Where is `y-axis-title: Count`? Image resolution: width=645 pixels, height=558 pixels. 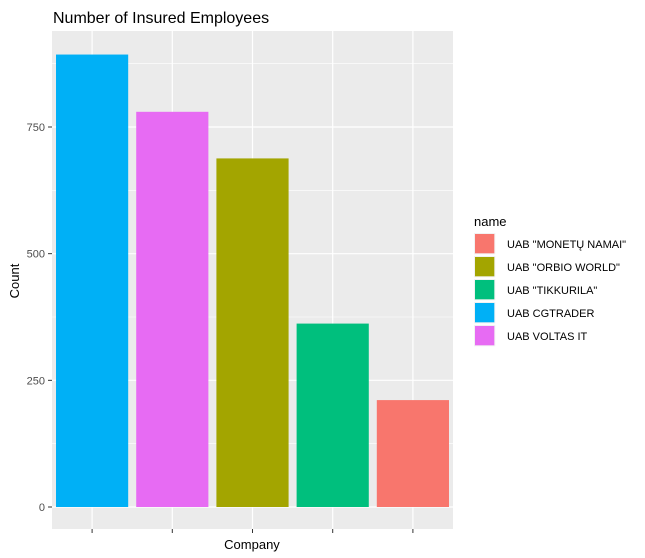 y-axis-title: Count is located at coordinates (14, 280).